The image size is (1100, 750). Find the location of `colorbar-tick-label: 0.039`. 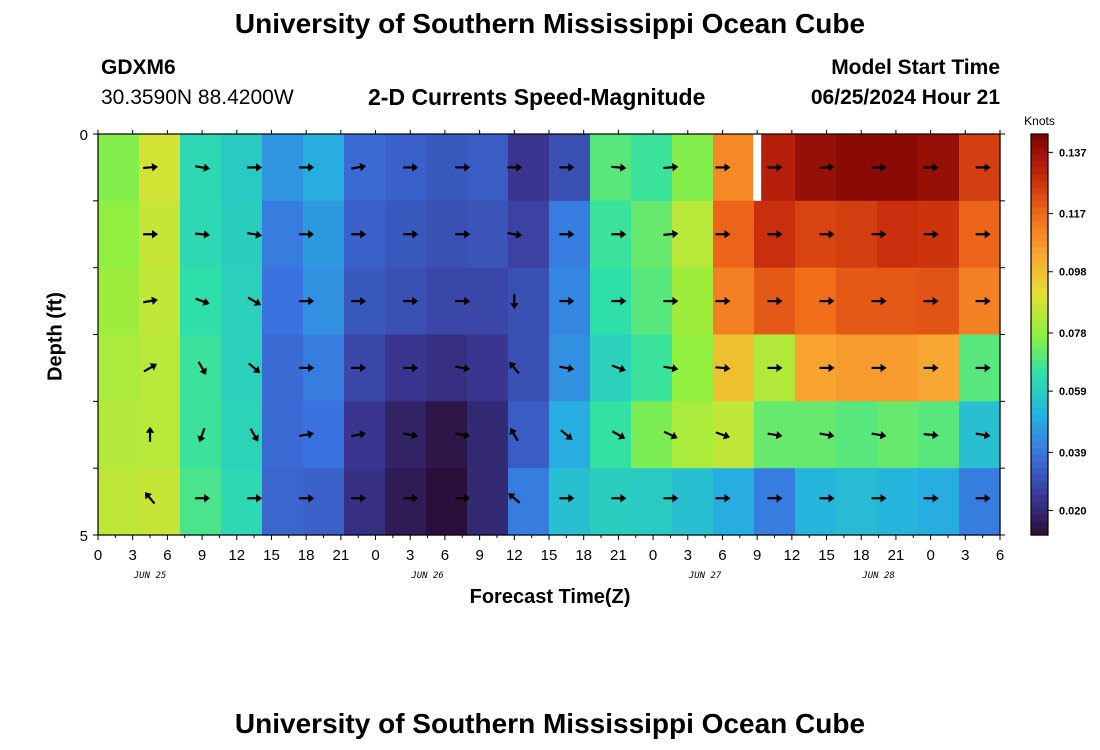

colorbar-tick-label: 0.039 is located at coordinates (1073, 453).